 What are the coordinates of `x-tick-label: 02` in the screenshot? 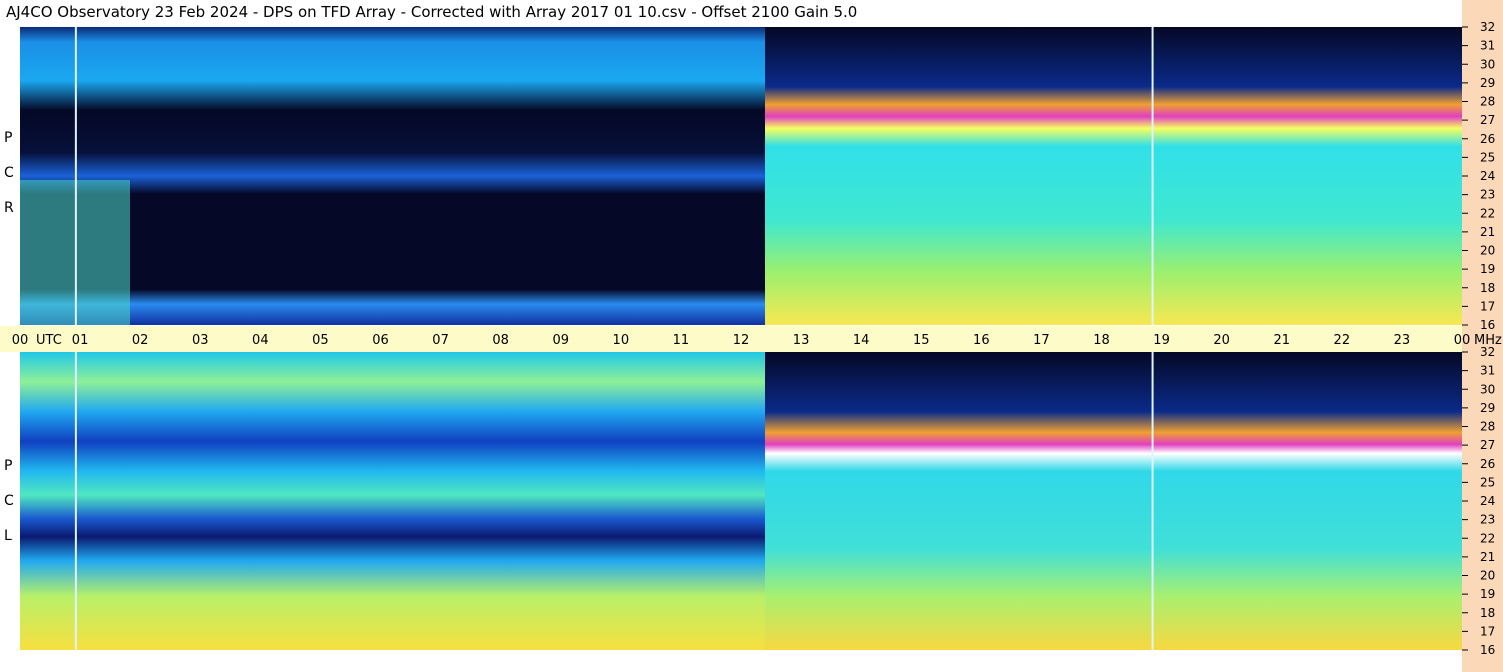 It's located at (140, 340).